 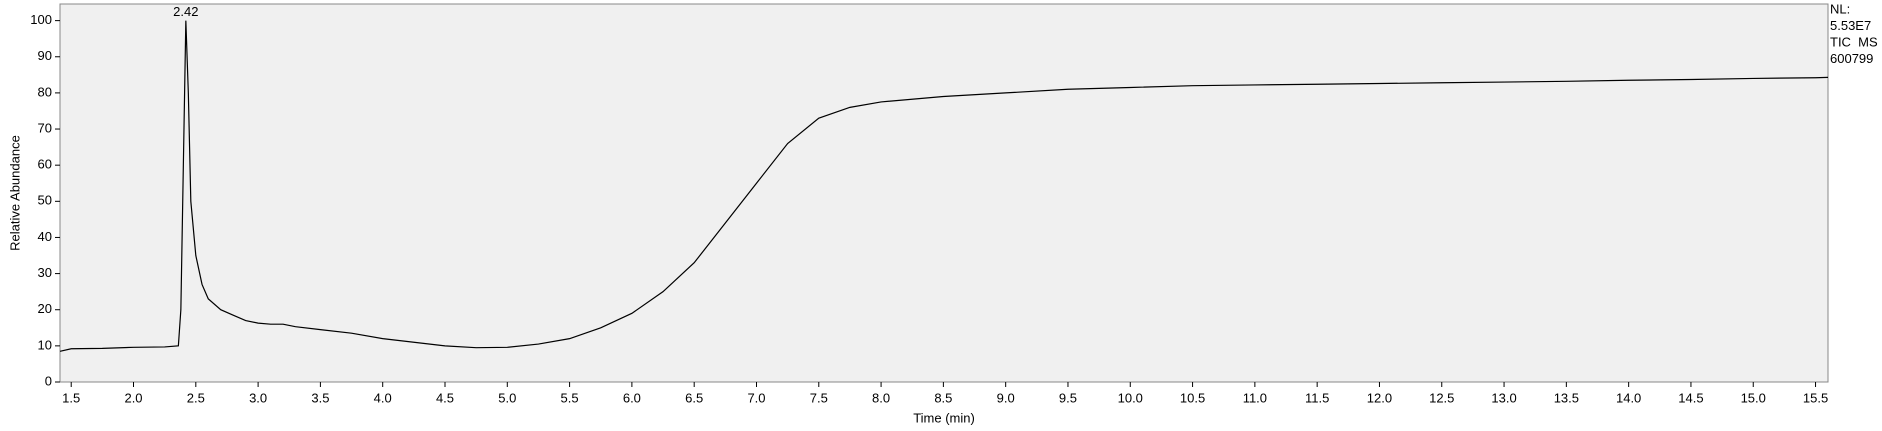 What do you see at coordinates (45, 55) in the screenshot?
I see `y-tick-label: 90` at bounding box center [45, 55].